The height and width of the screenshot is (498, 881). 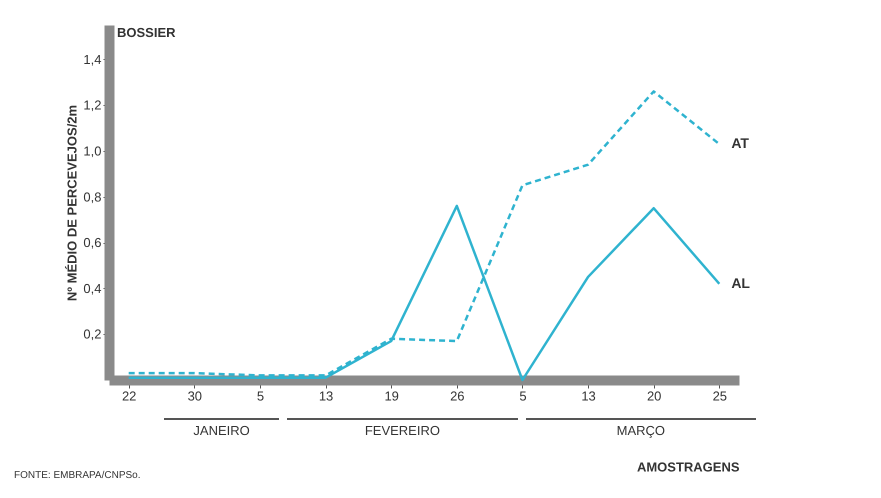 What do you see at coordinates (222, 428) in the screenshot?
I see `text: JANEIRO` at bounding box center [222, 428].